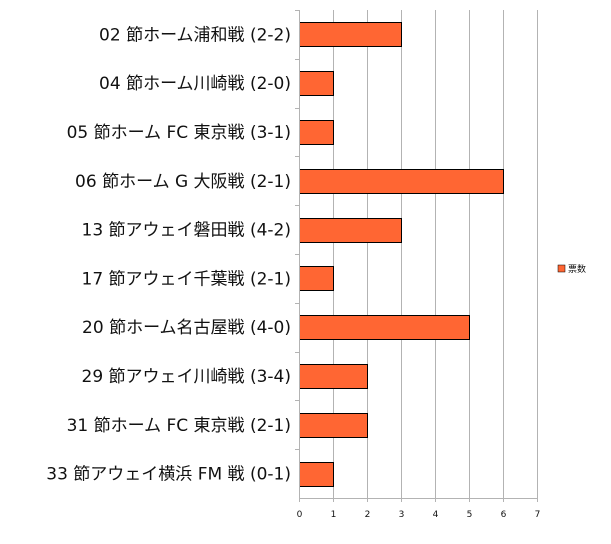 This screenshot has width=611, height=544. What do you see at coordinates (183, 182) in the screenshot?
I see `category-label: 06 節ホーム G 大阪戦 (2-1)` at bounding box center [183, 182].